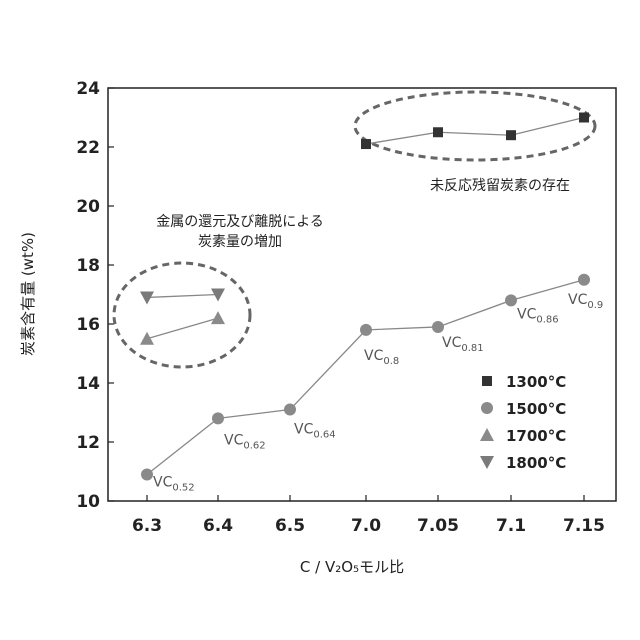 This screenshot has height=640, width=640. Describe the element at coordinates (240, 242) in the screenshot. I see `annotation-text: 炭素量の増加` at that location.